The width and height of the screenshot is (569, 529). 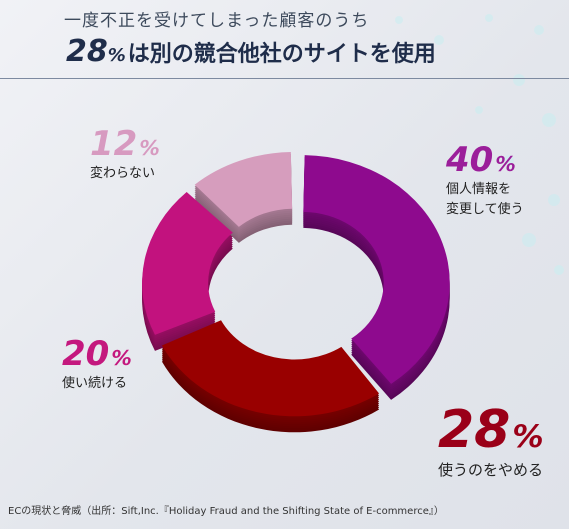 What do you see at coordinates (505, 164) in the screenshot?
I see `unit-change-info: %` at bounding box center [505, 164].